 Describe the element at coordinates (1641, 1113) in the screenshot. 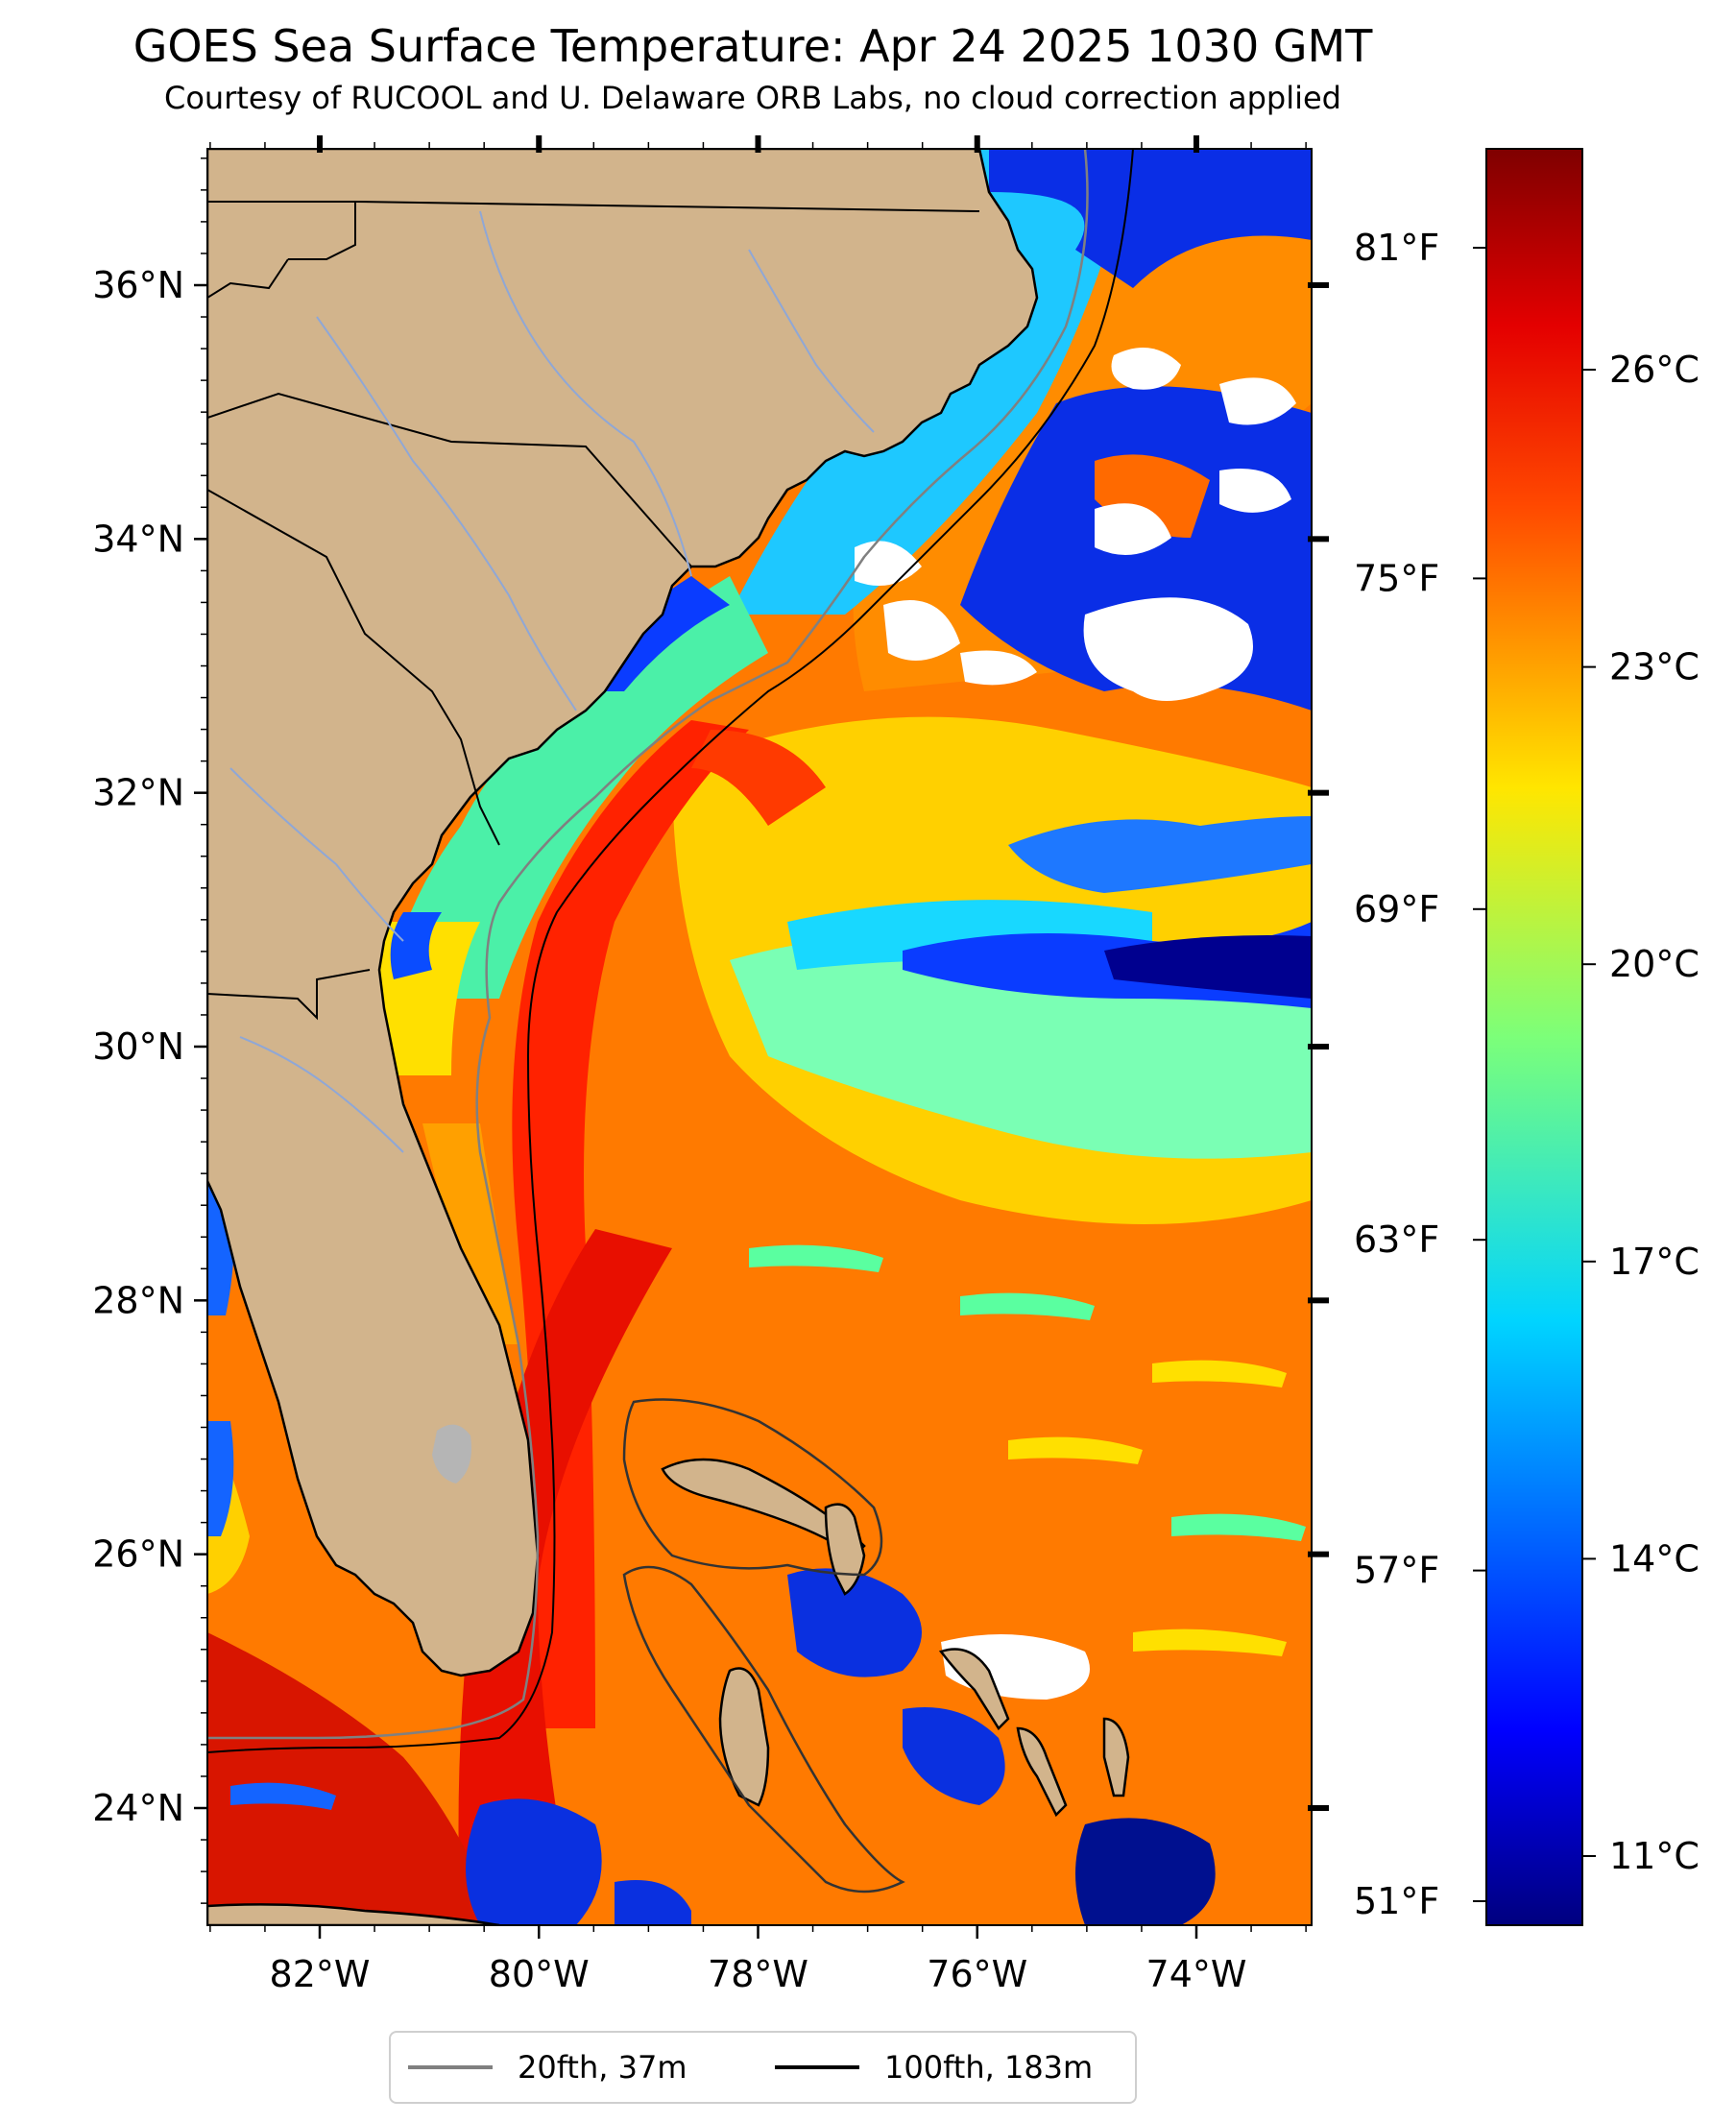

I see `colorbar-celsius-labels: 26°C 23°C 20°C 17°C 14°C 11°C` at that location.